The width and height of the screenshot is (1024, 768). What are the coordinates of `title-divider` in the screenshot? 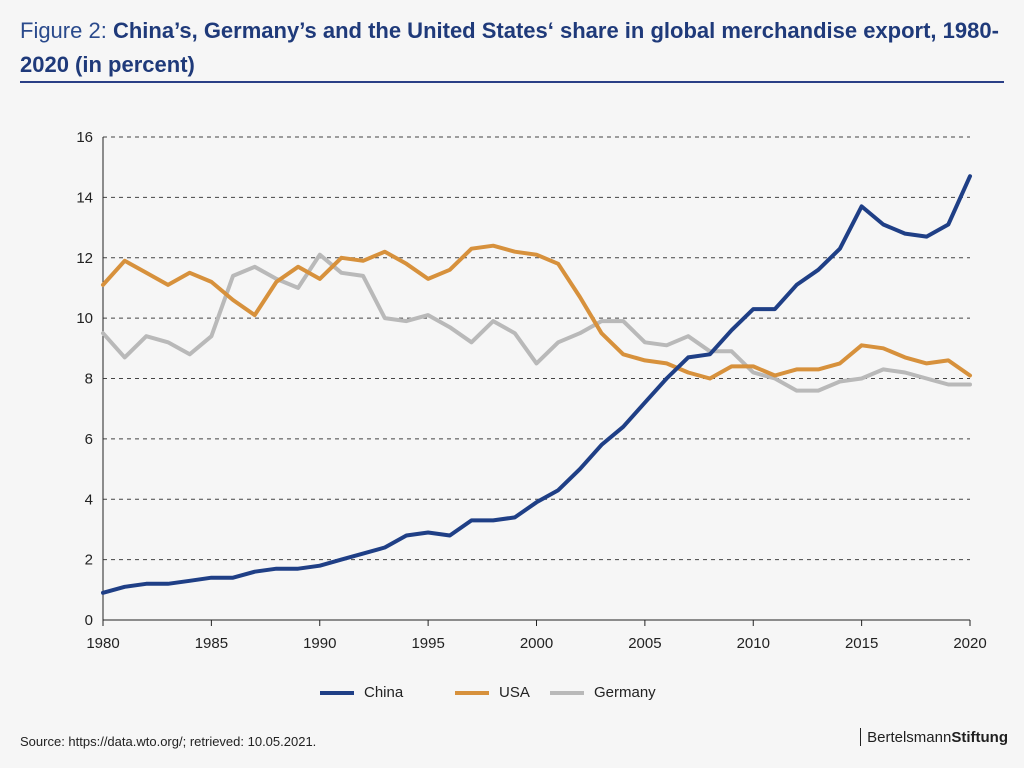 It's located at (512, 82).